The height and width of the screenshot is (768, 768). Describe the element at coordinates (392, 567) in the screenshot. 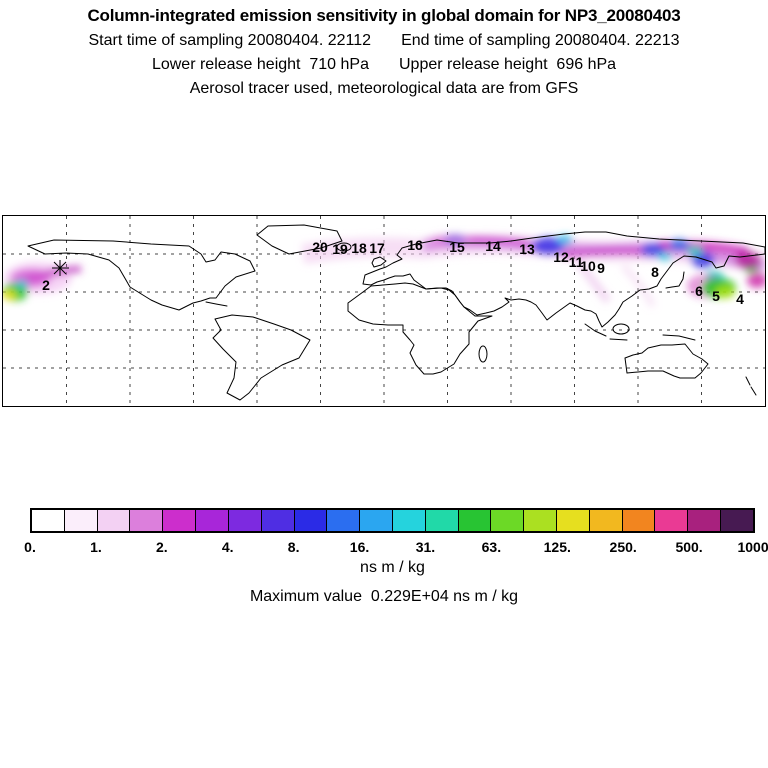

I see `colorbar-units: ns m / kg` at that location.